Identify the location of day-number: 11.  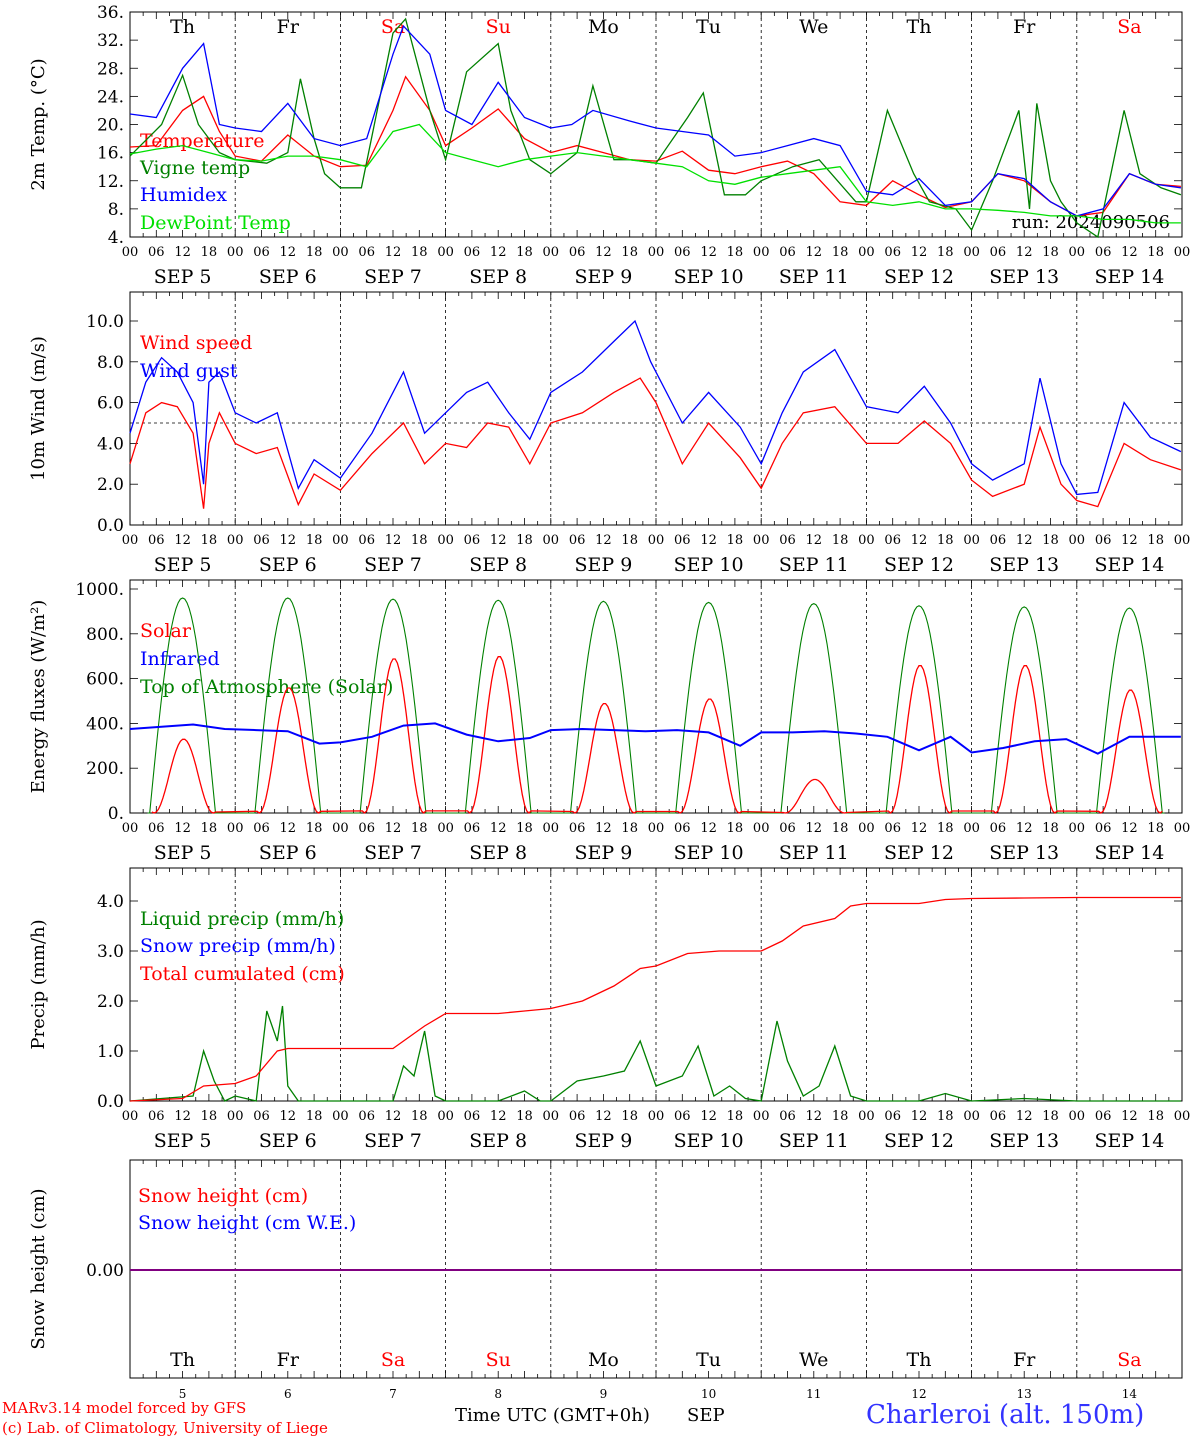
(813, 1394).